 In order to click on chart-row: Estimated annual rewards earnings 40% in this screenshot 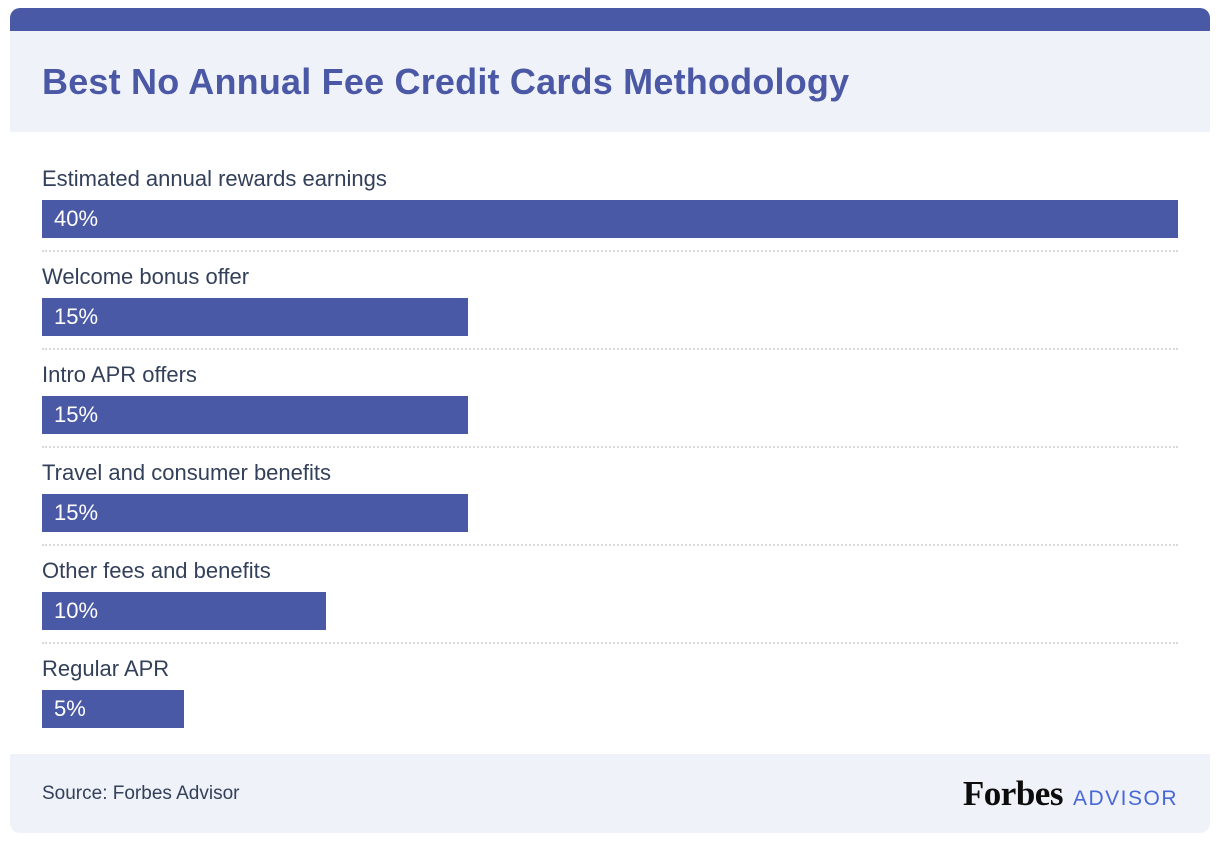, I will do `click(610, 209)`.